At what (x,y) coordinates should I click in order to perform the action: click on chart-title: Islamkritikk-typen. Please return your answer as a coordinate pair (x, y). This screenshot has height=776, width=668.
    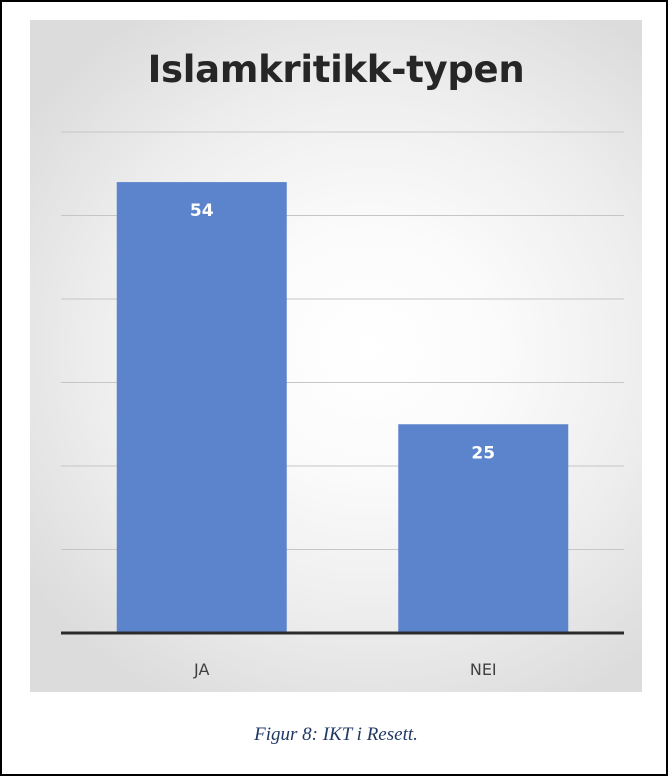
    Looking at the image, I should click on (336, 69).